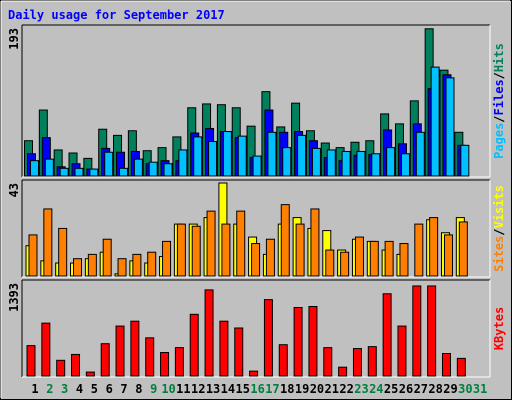 The image size is (512, 400). I want to click on x-tick-label: 10, so click(168, 389).